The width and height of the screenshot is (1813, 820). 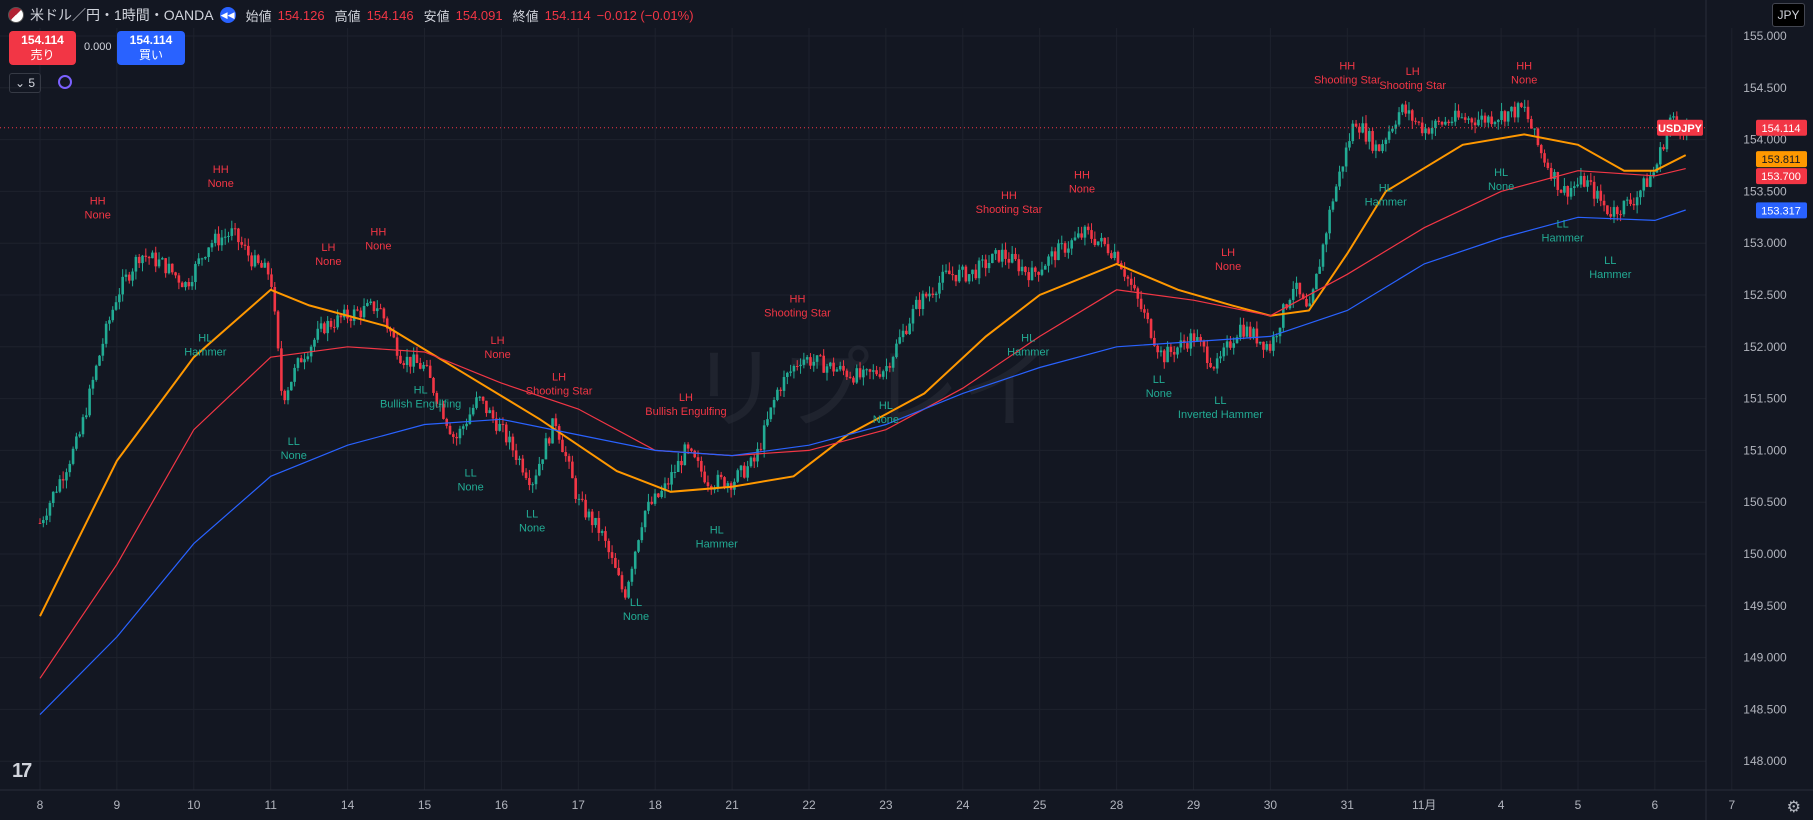 What do you see at coordinates (1413, 72) in the screenshot?
I see `swing-label: LH` at bounding box center [1413, 72].